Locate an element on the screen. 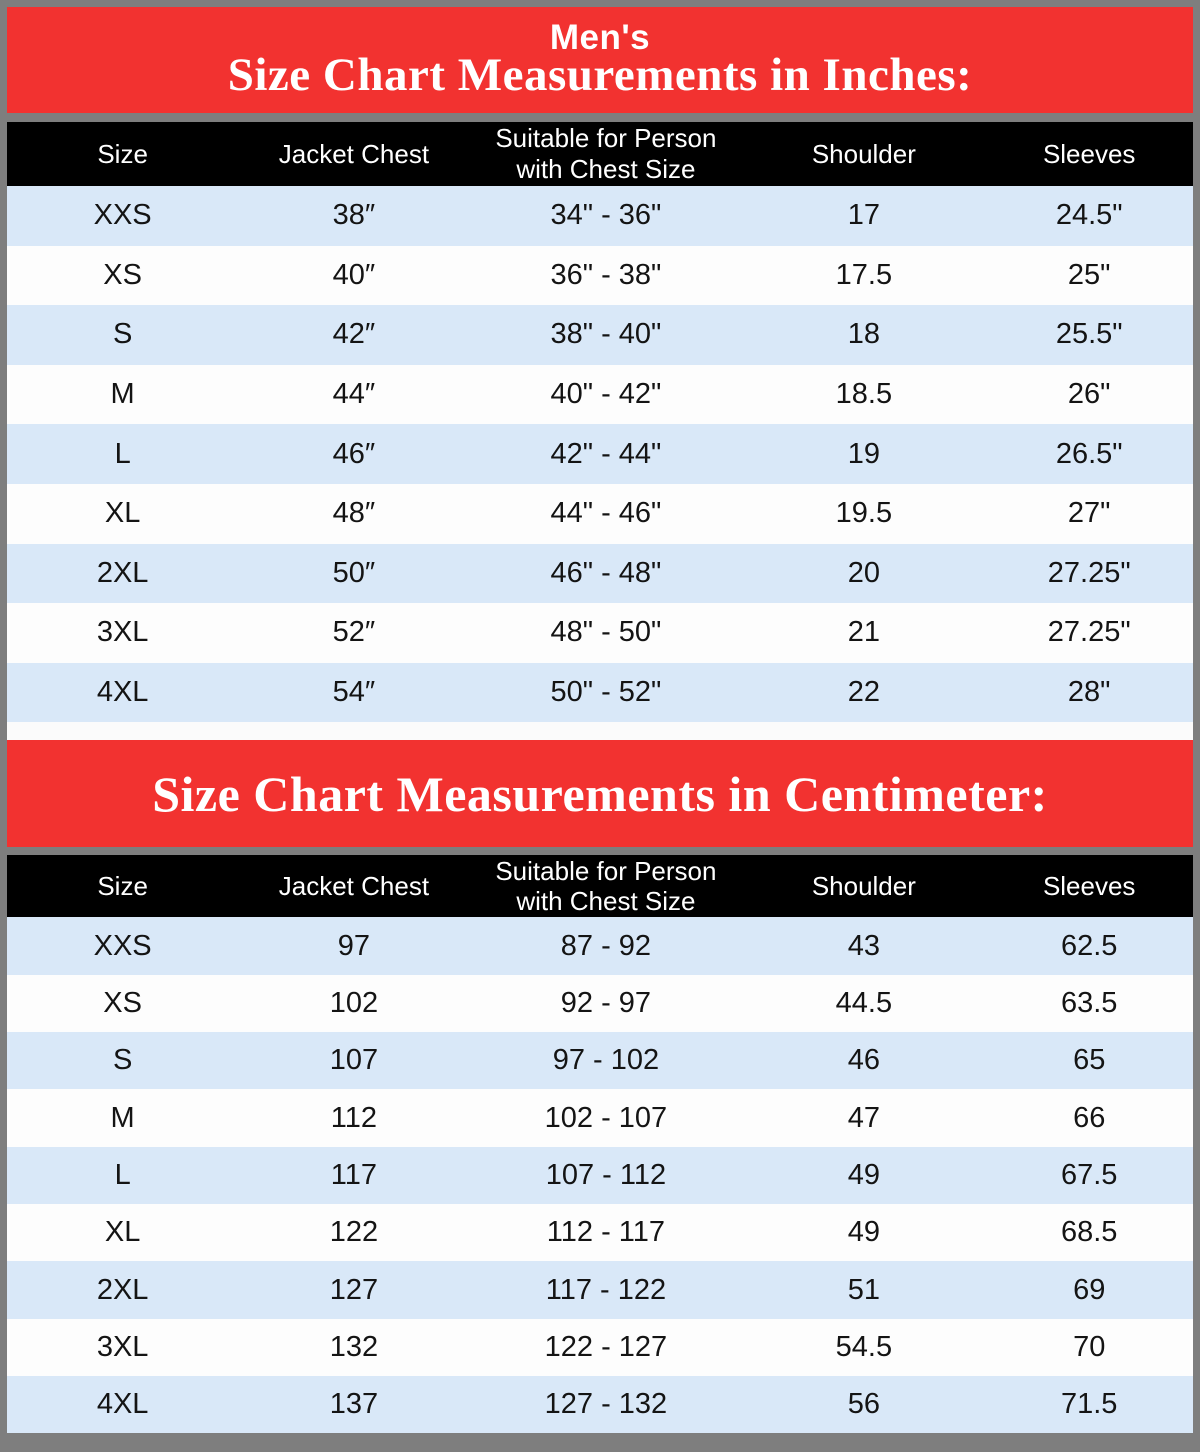  table-cell: 28" is located at coordinates (1089, 692).